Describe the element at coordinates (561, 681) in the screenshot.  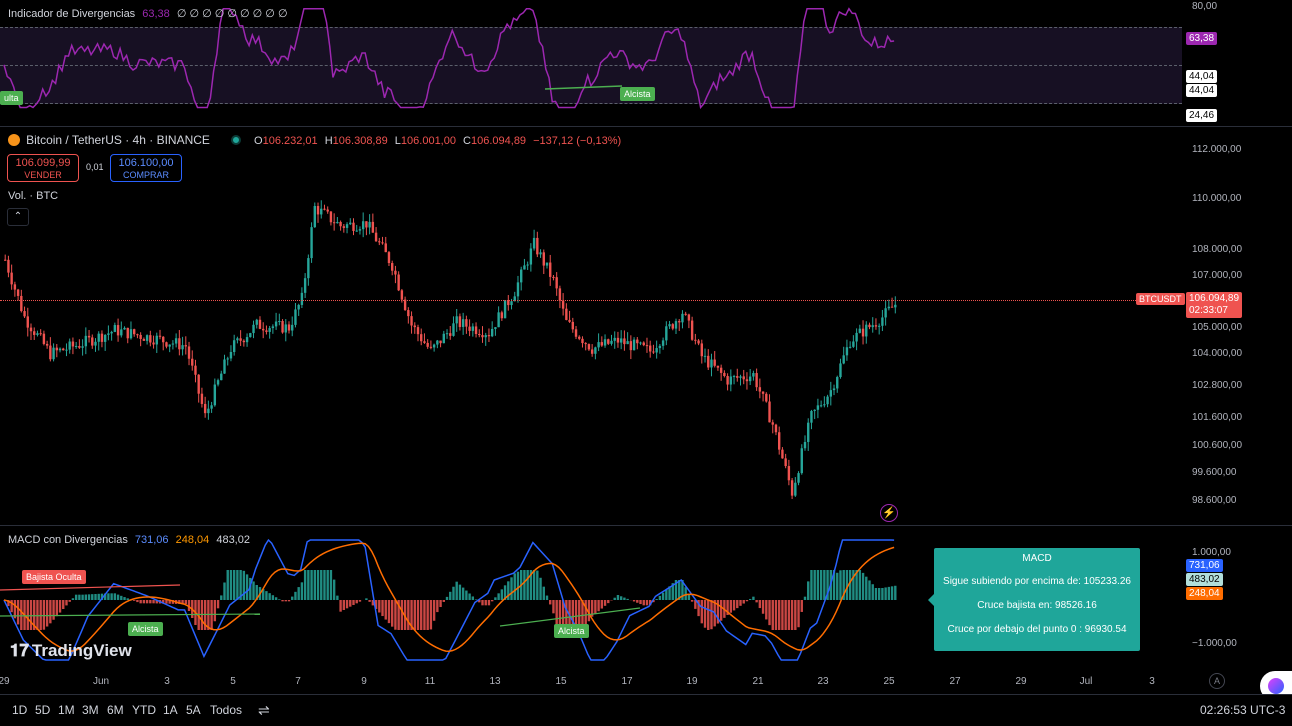
I see `date-label: 15` at that location.